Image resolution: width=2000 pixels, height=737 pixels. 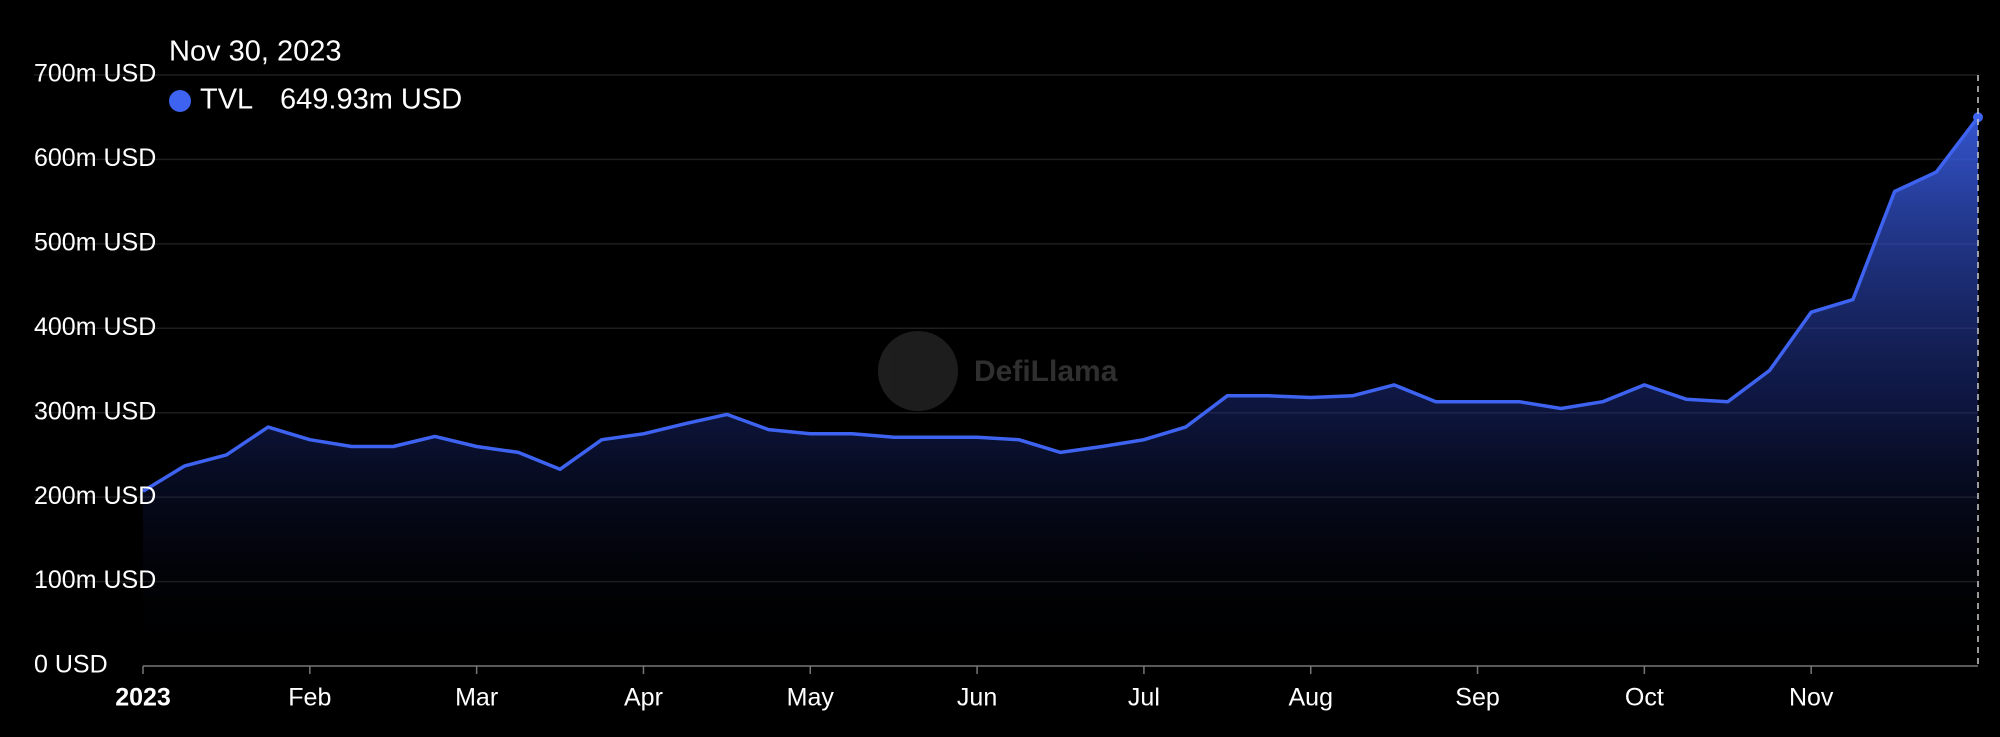 I want to click on tooltip-date: Nov 30, 2023, so click(x=255, y=52).